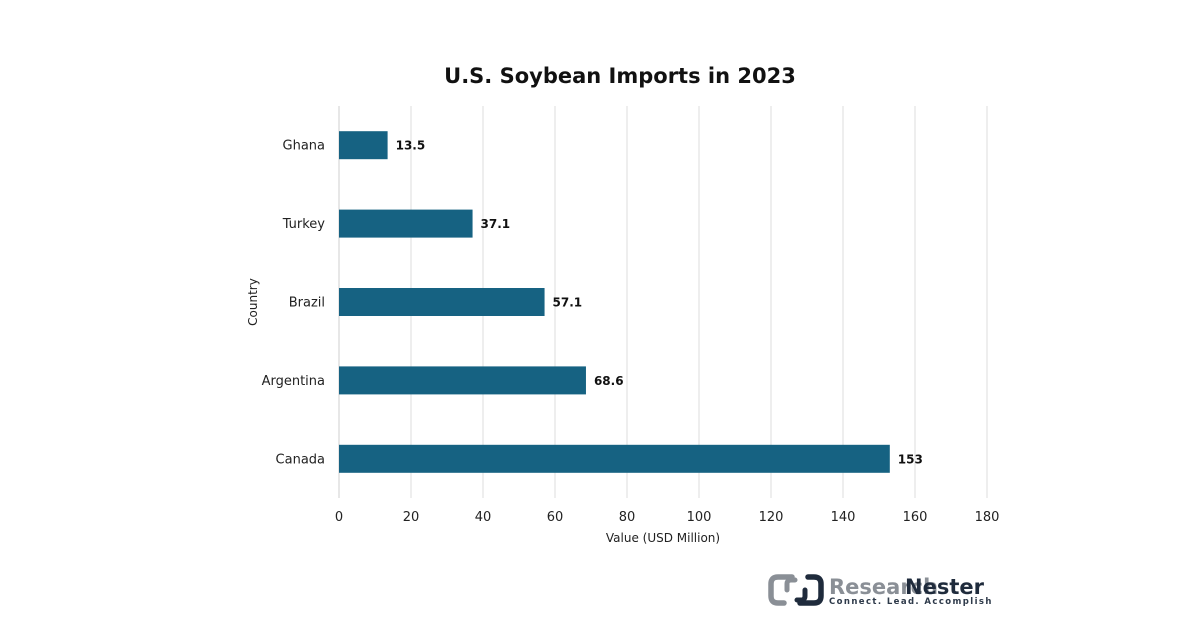 The height and width of the screenshot is (628, 1200). What do you see at coordinates (627, 517) in the screenshot?
I see `x-tick-label: 80` at bounding box center [627, 517].